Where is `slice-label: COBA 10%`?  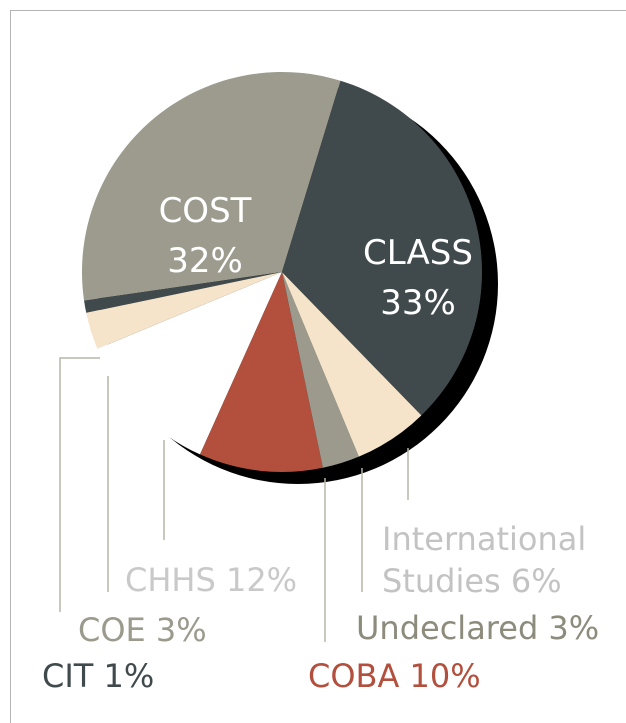
slice-label: COBA 10% is located at coordinates (394, 676).